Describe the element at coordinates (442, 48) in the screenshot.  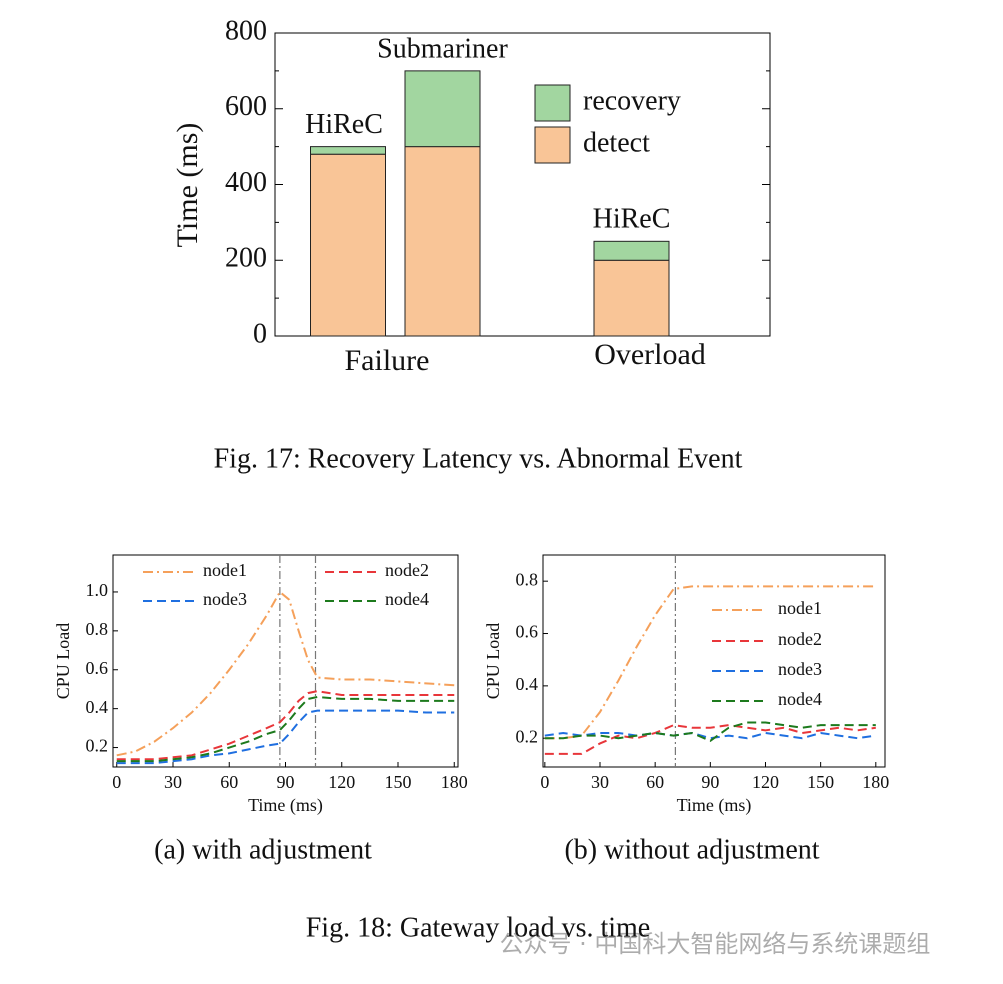
I see `bar-label: Submariner` at that location.